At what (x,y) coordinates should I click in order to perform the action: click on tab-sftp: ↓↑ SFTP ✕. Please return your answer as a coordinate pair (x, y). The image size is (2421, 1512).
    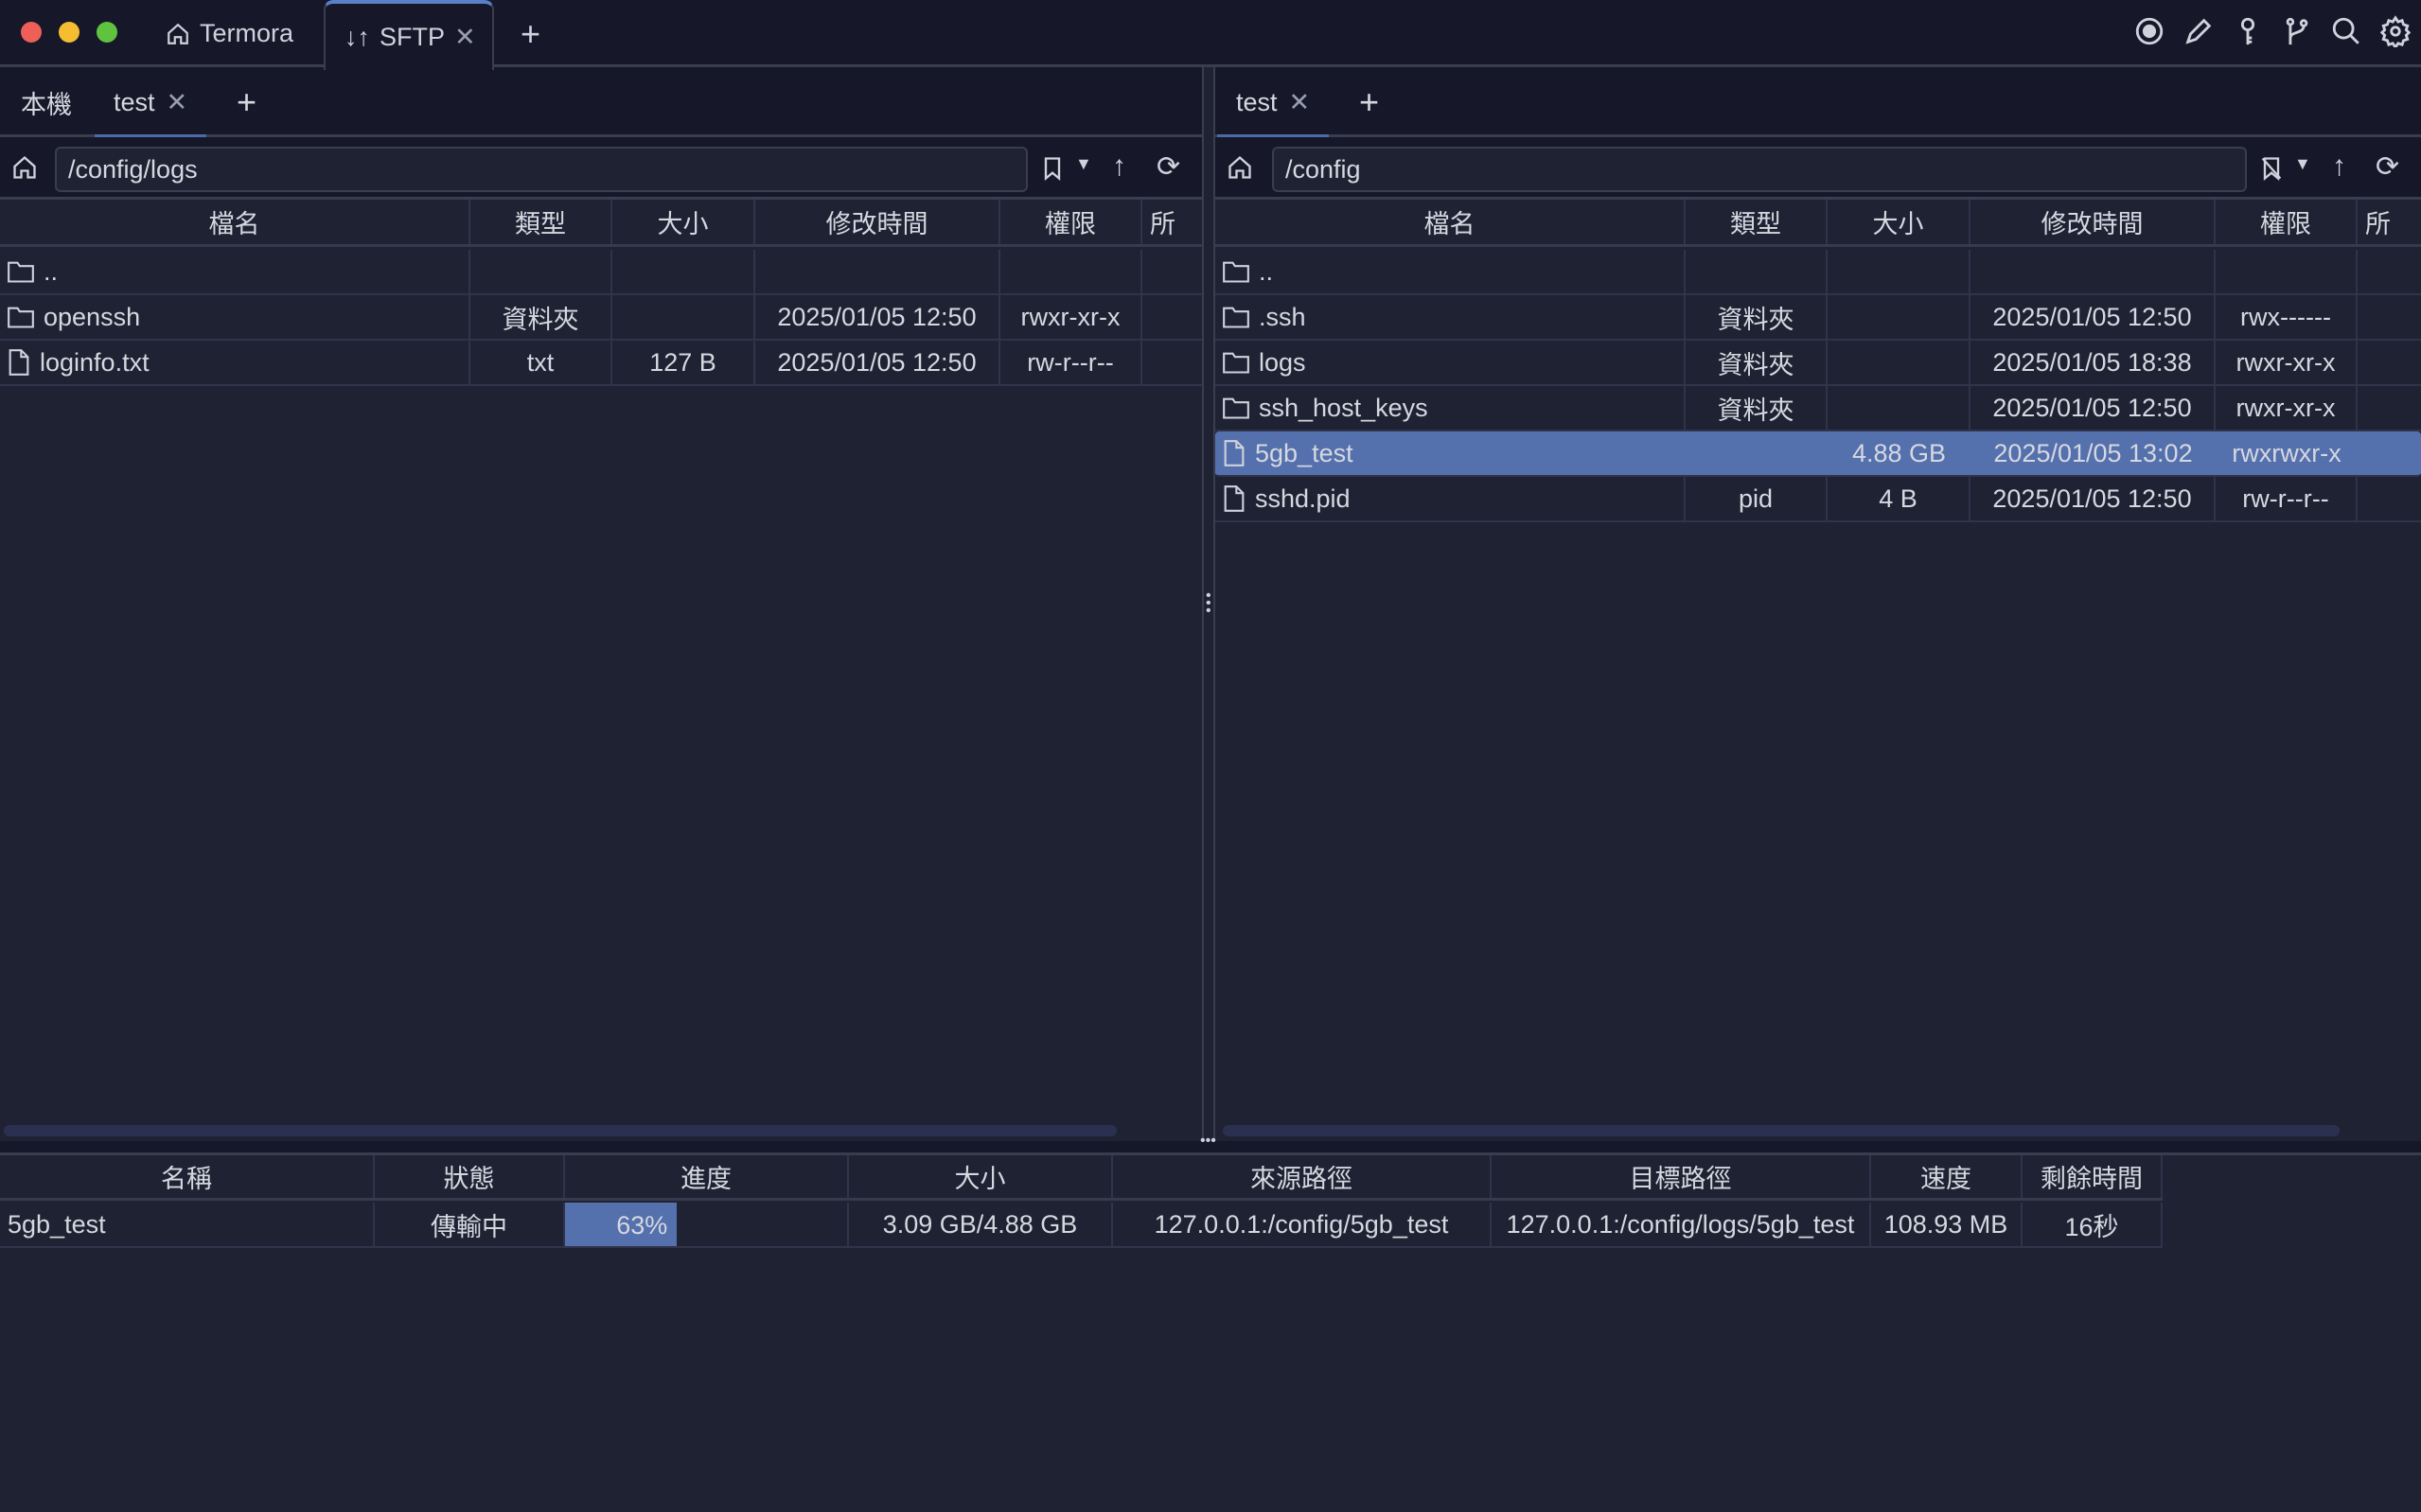
    Looking at the image, I should click on (409, 35).